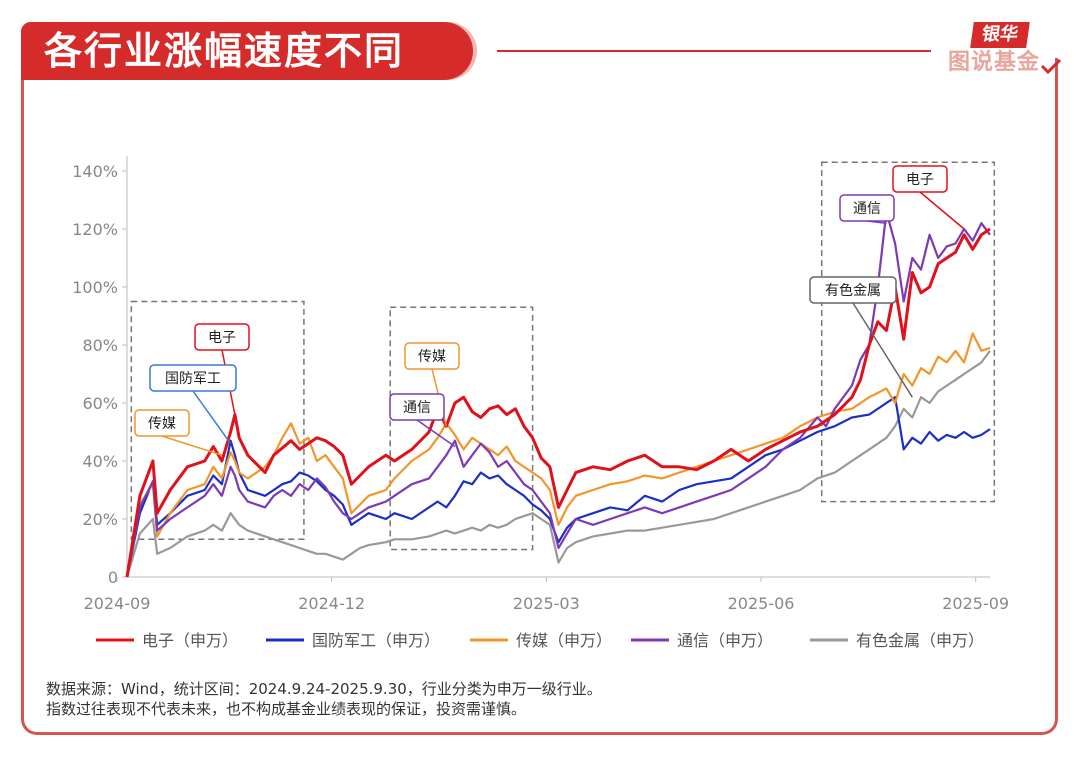 This screenshot has height=759, width=1080. I want to click on legend-label: 国防军工（申万）, so click(376, 640).